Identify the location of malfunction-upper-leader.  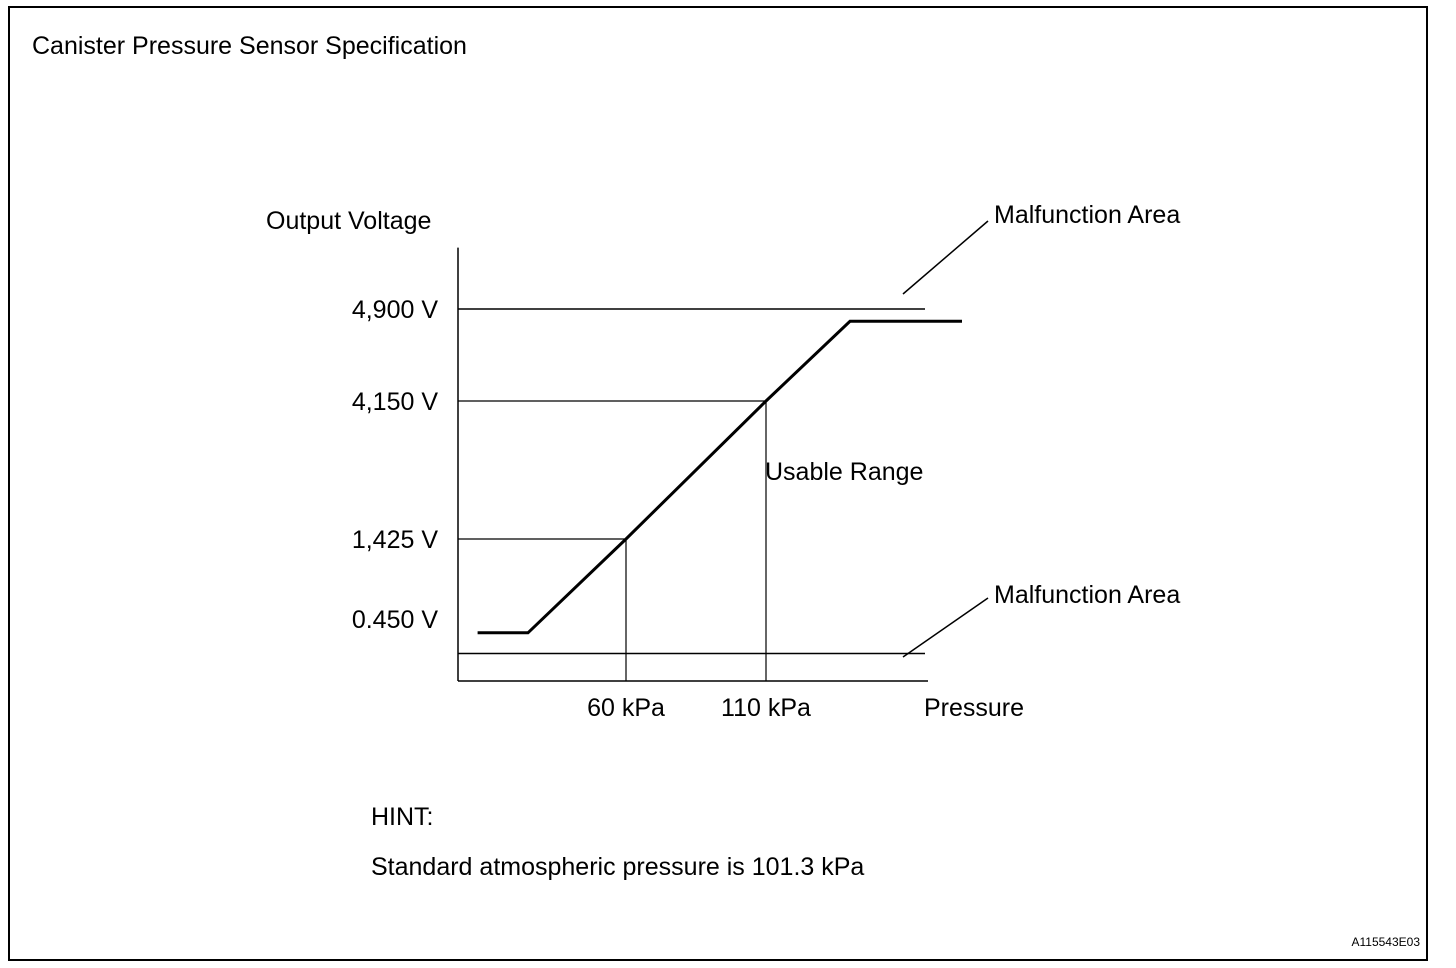
(945, 257).